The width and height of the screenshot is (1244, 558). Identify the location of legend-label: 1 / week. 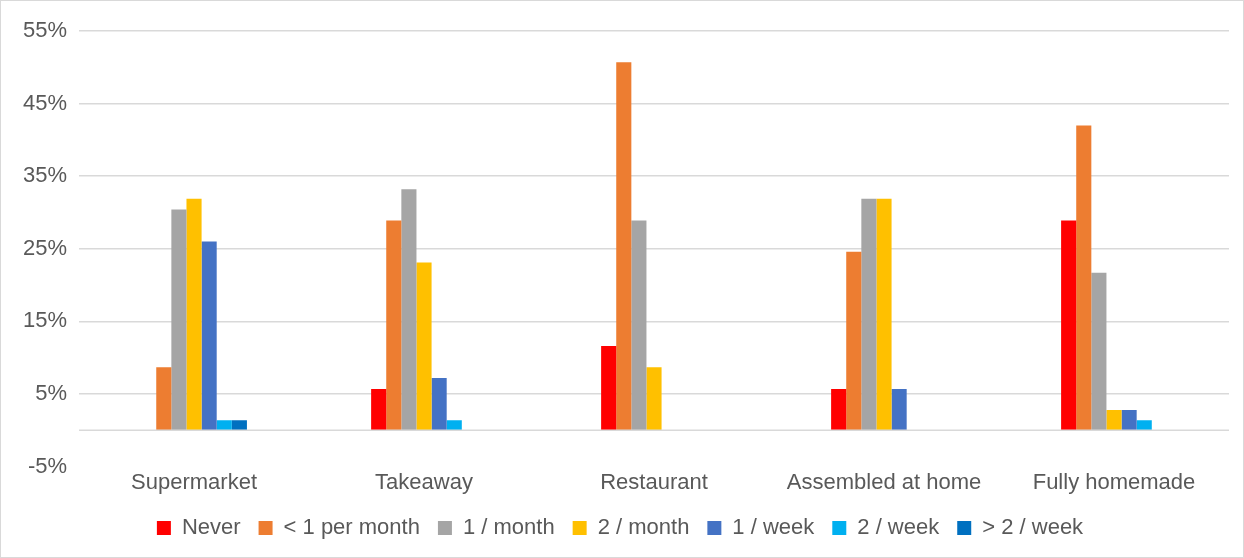
(774, 527).